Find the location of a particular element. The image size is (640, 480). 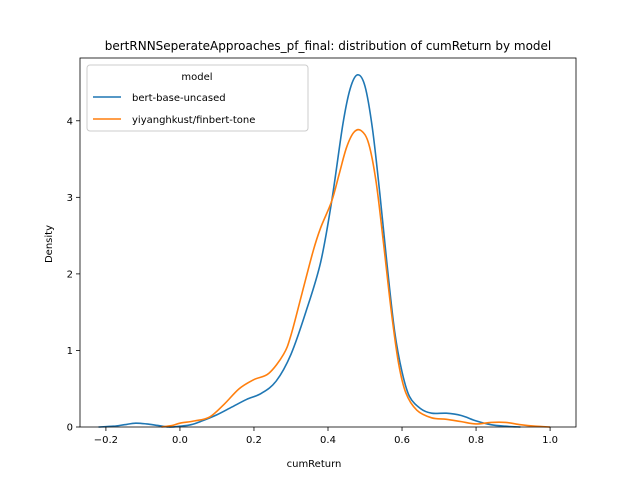

legend-box is located at coordinates (197, 98).